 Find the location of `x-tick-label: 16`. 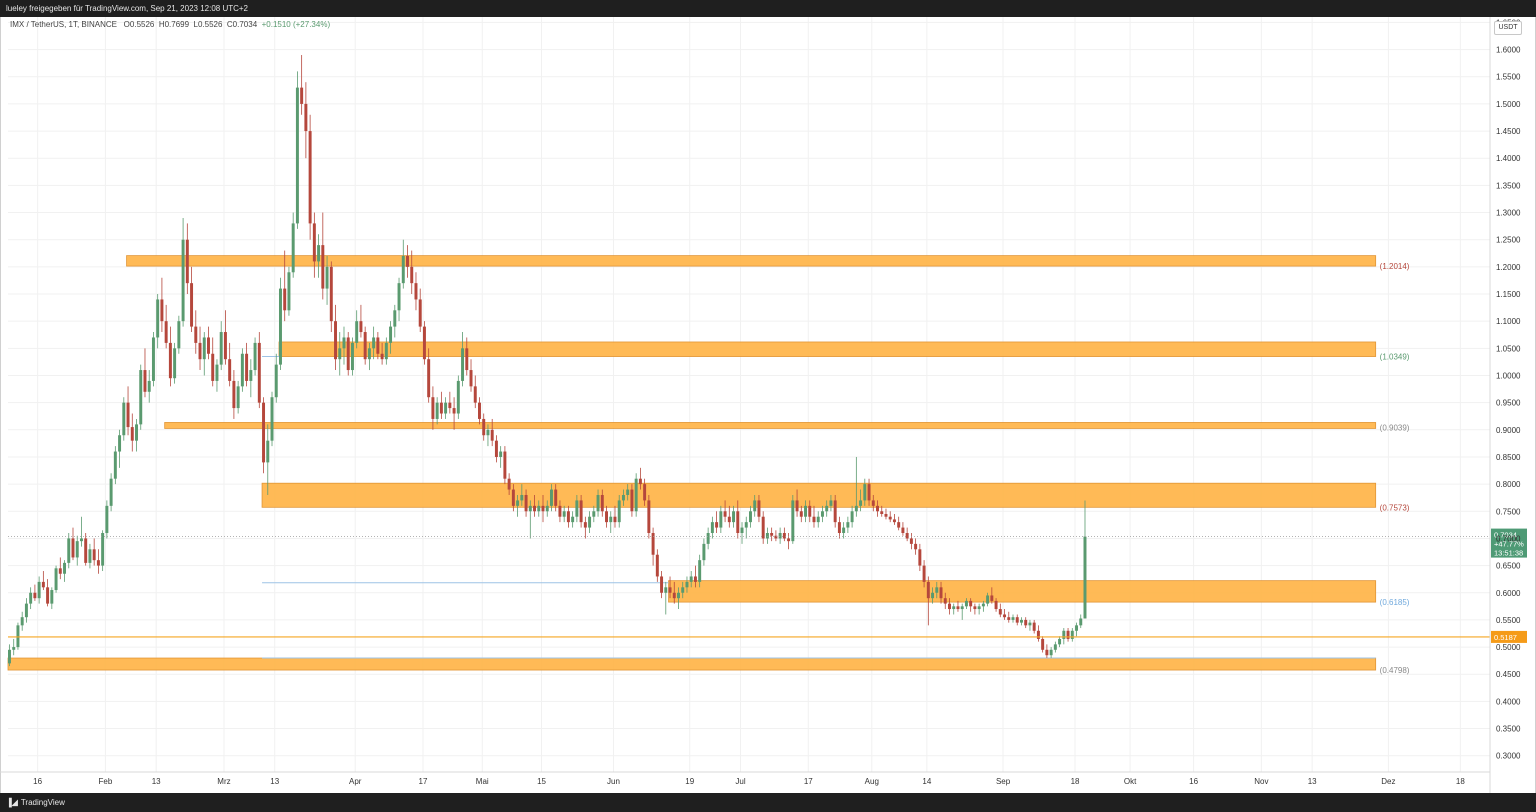

x-tick-label: 16 is located at coordinates (37, 781).